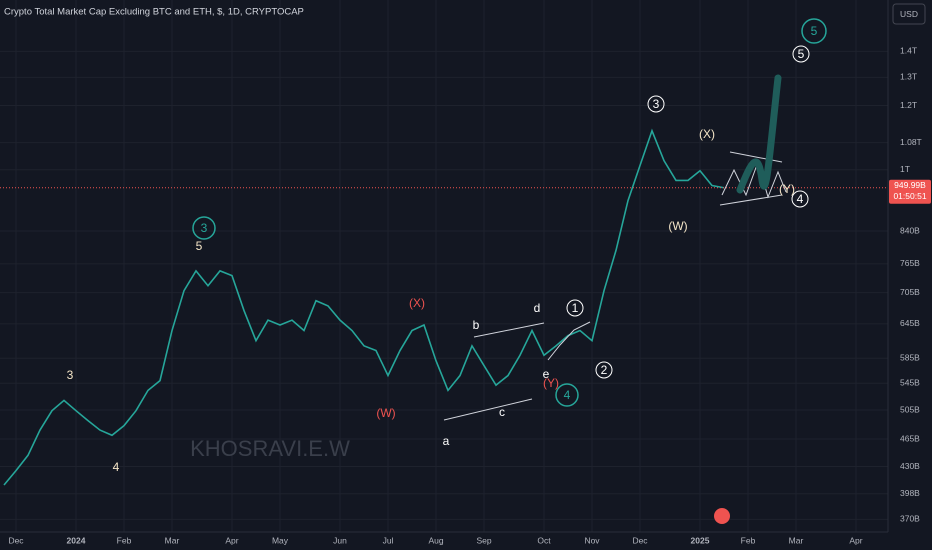  Describe the element at coordinates (76, 540) in the screenshot. I see `x-tick-label: 2024` at that location.